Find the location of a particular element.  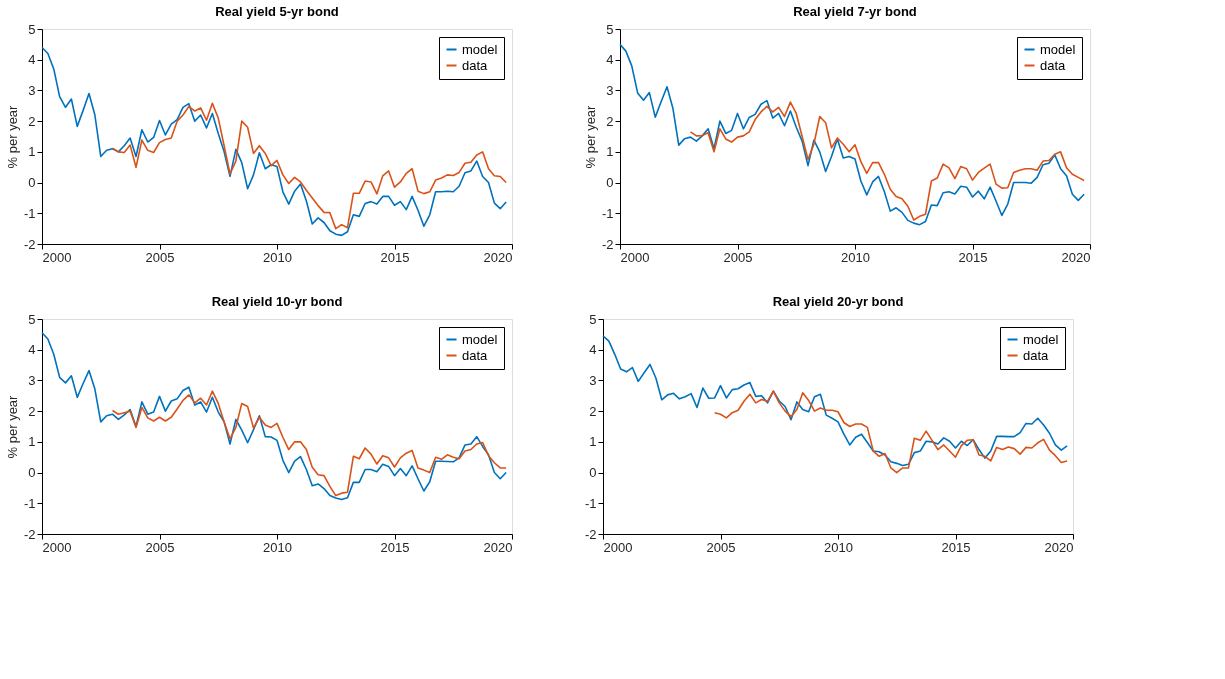

chart-title: Real yield 10-yr bond is located at coordinates (277, 301).